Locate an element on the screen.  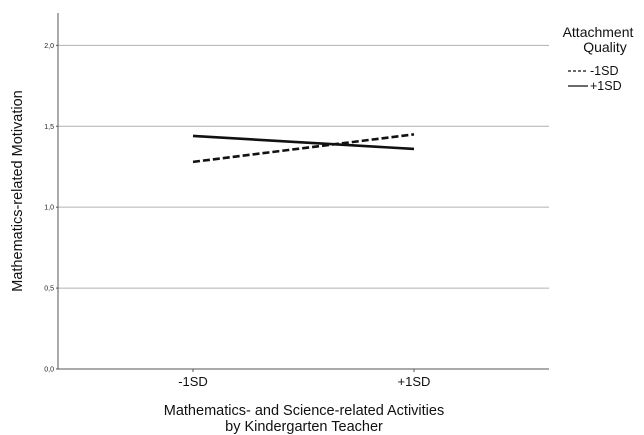
y-tick-label: 1,0 is located at coordinates (49, 208).